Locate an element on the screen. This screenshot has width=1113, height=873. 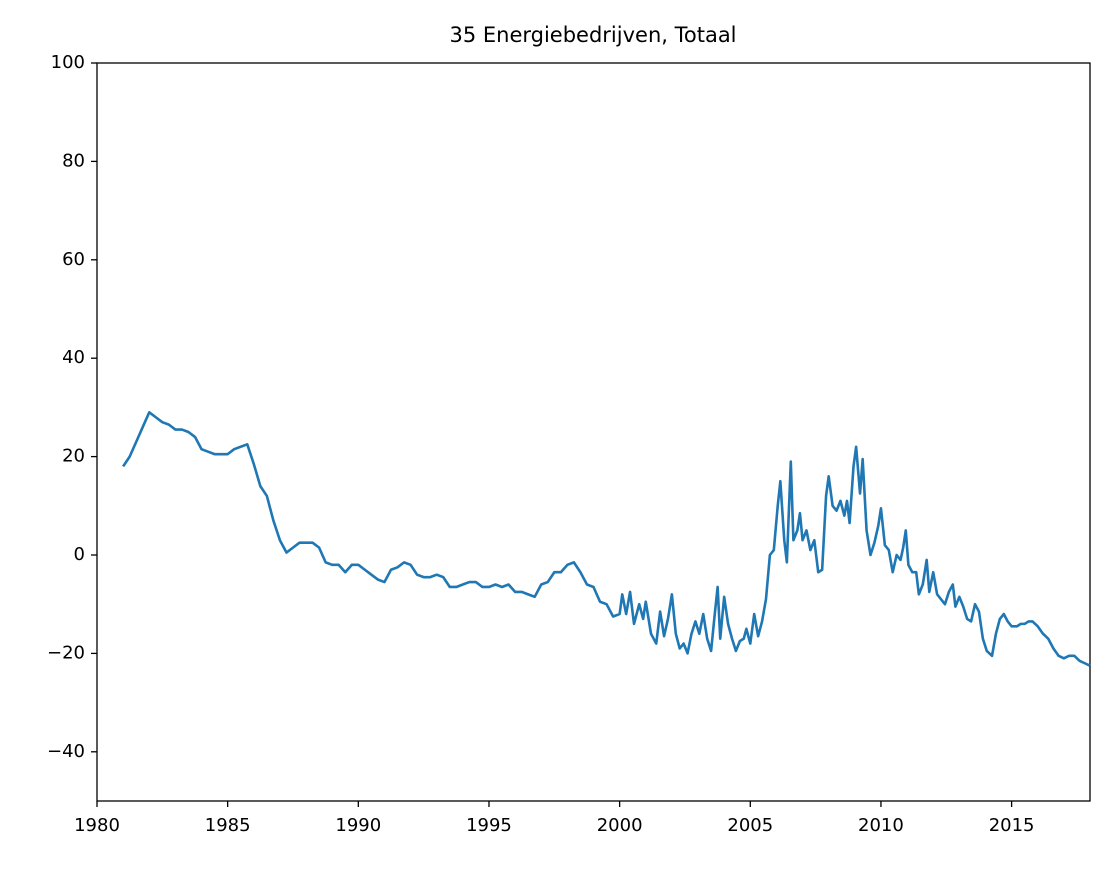
y-tick-label: 60 is located at coordinates (73, 259).